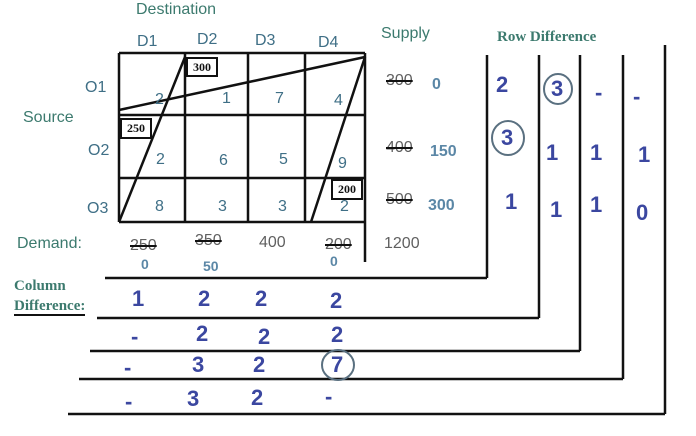  I want to click on cost-cell: 5, so click(283, 159).